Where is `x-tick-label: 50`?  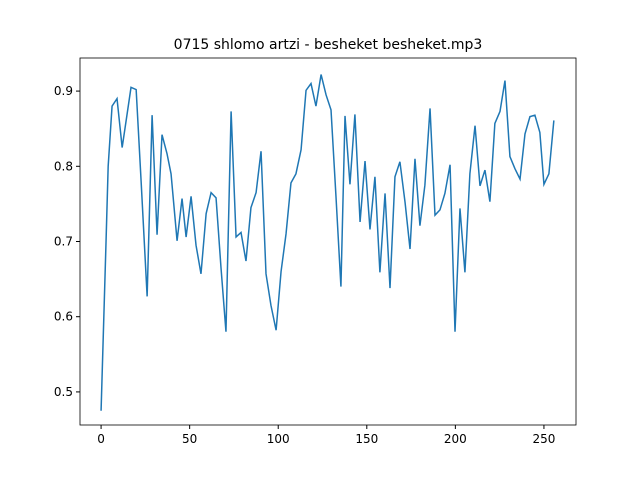
x-tick-label: 50 is located at coordinates (189, 439).